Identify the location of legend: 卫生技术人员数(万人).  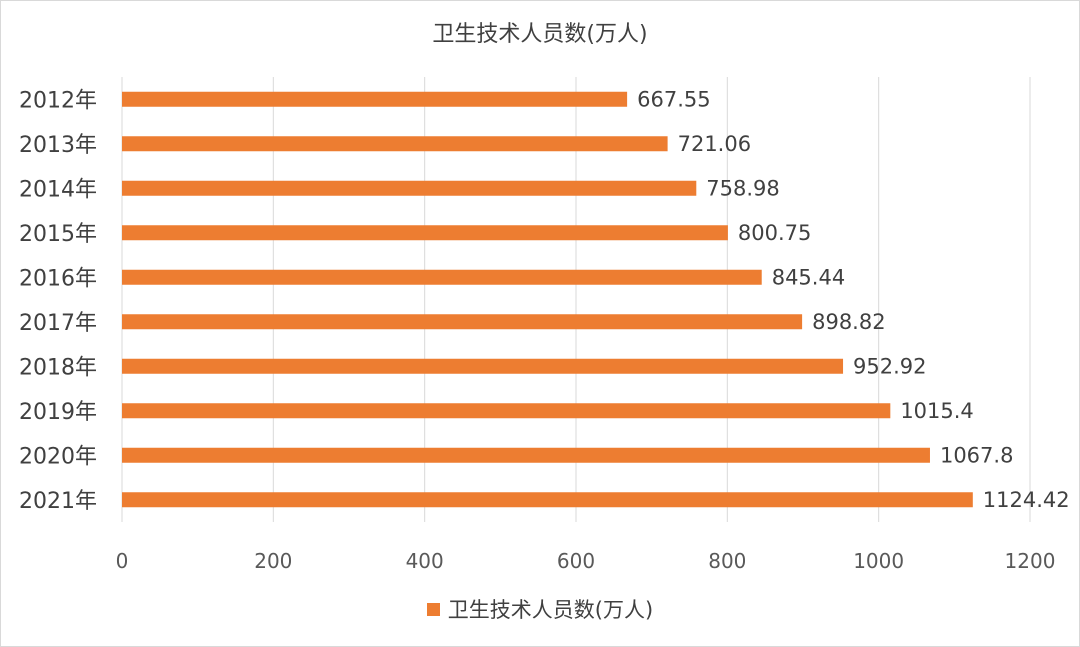
(540, 609).